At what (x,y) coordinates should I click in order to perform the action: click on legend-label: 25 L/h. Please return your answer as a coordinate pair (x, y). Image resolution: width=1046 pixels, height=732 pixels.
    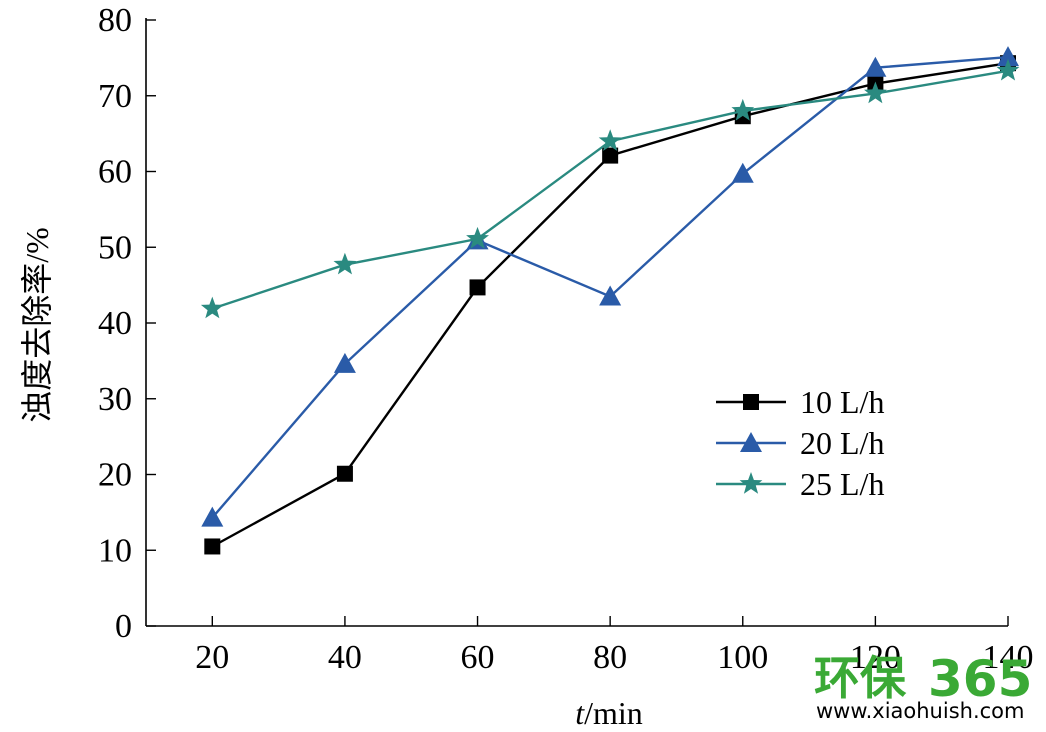
    Looking at the image, I should click on (842, 484).